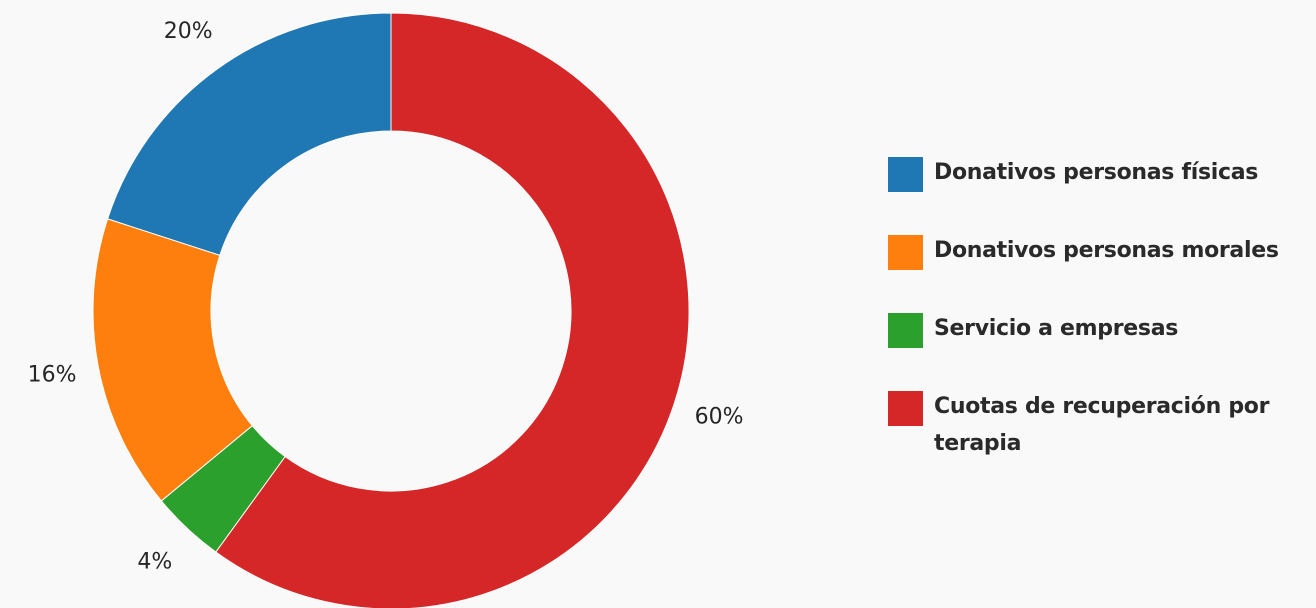  Describe the element at coordinates (188, 31) in the screenshot. I see `slice-percent-label: 20%` at that location.